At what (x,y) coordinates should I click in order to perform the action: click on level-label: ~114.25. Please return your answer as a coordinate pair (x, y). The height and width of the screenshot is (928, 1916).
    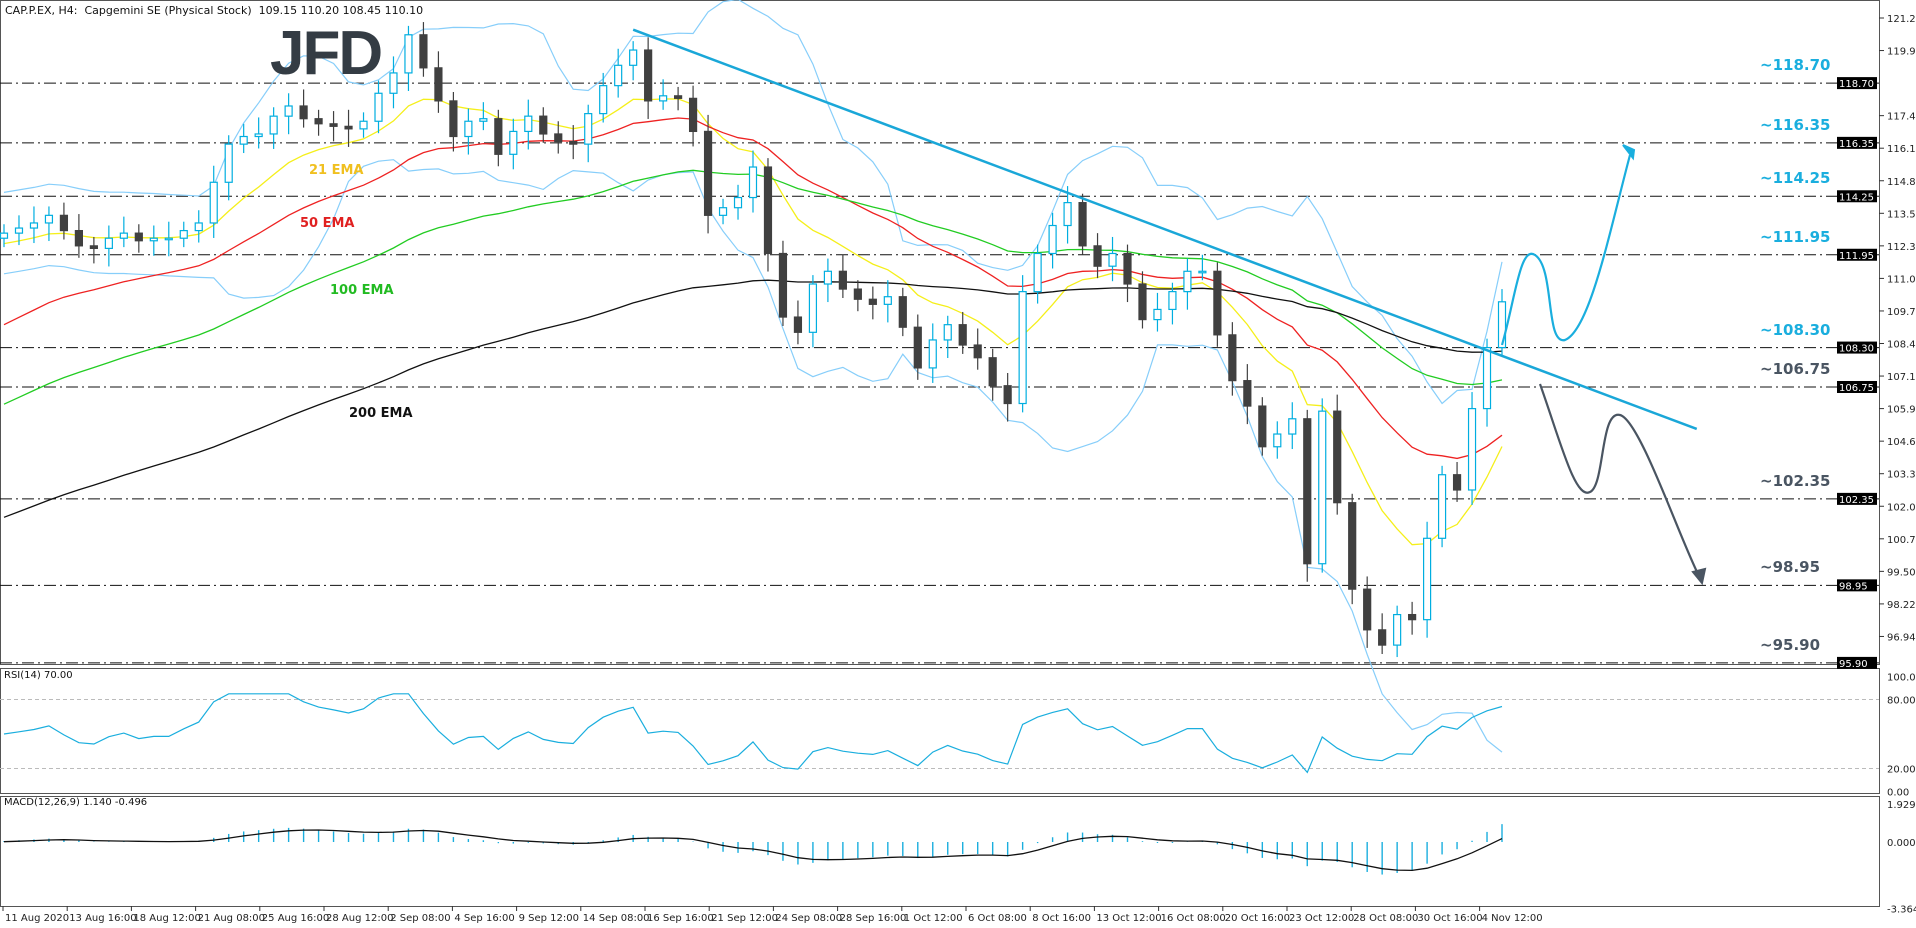
    Looking at the image, I should click on (1795, 178).